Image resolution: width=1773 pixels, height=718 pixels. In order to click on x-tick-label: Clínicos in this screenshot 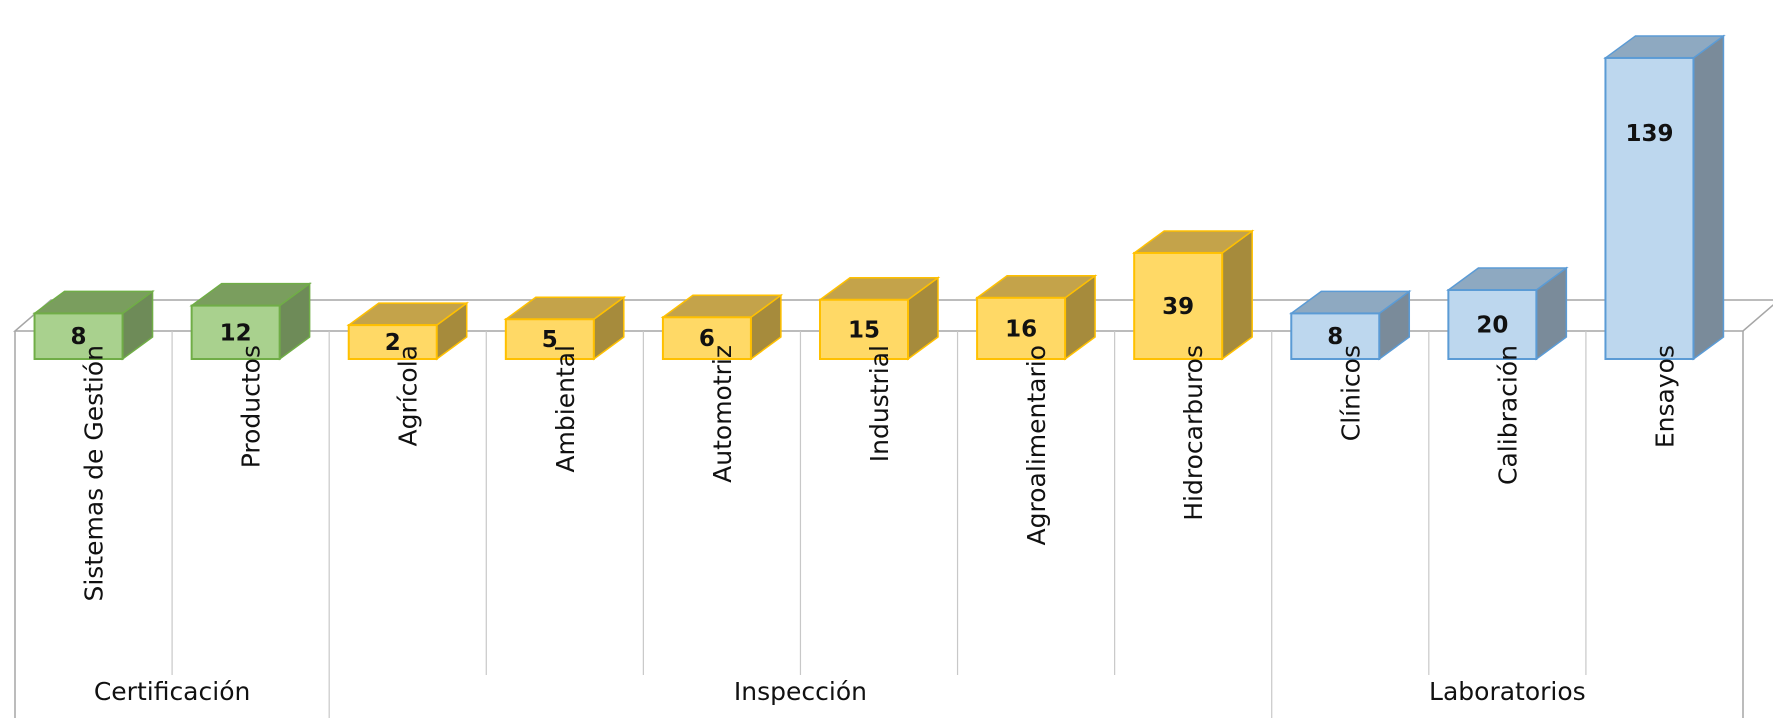, I will do `click(1350, 393)`.